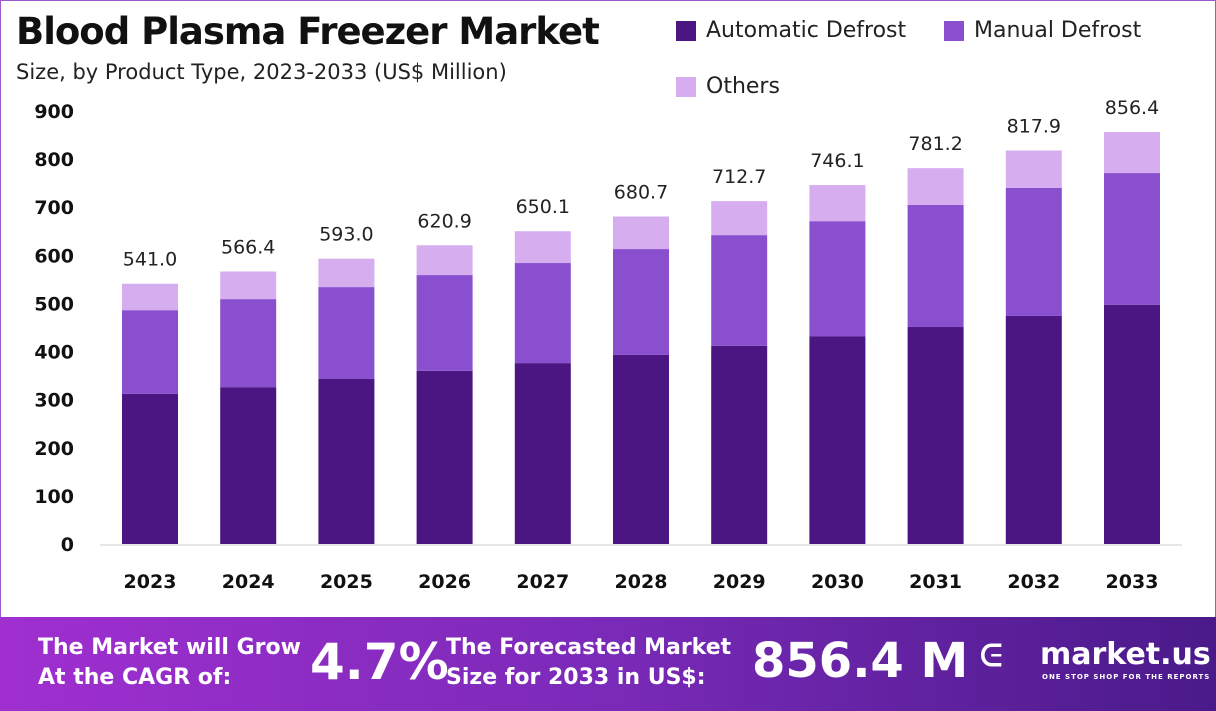  I want to click on x-tick-label: 2033, so click(1132, 582).